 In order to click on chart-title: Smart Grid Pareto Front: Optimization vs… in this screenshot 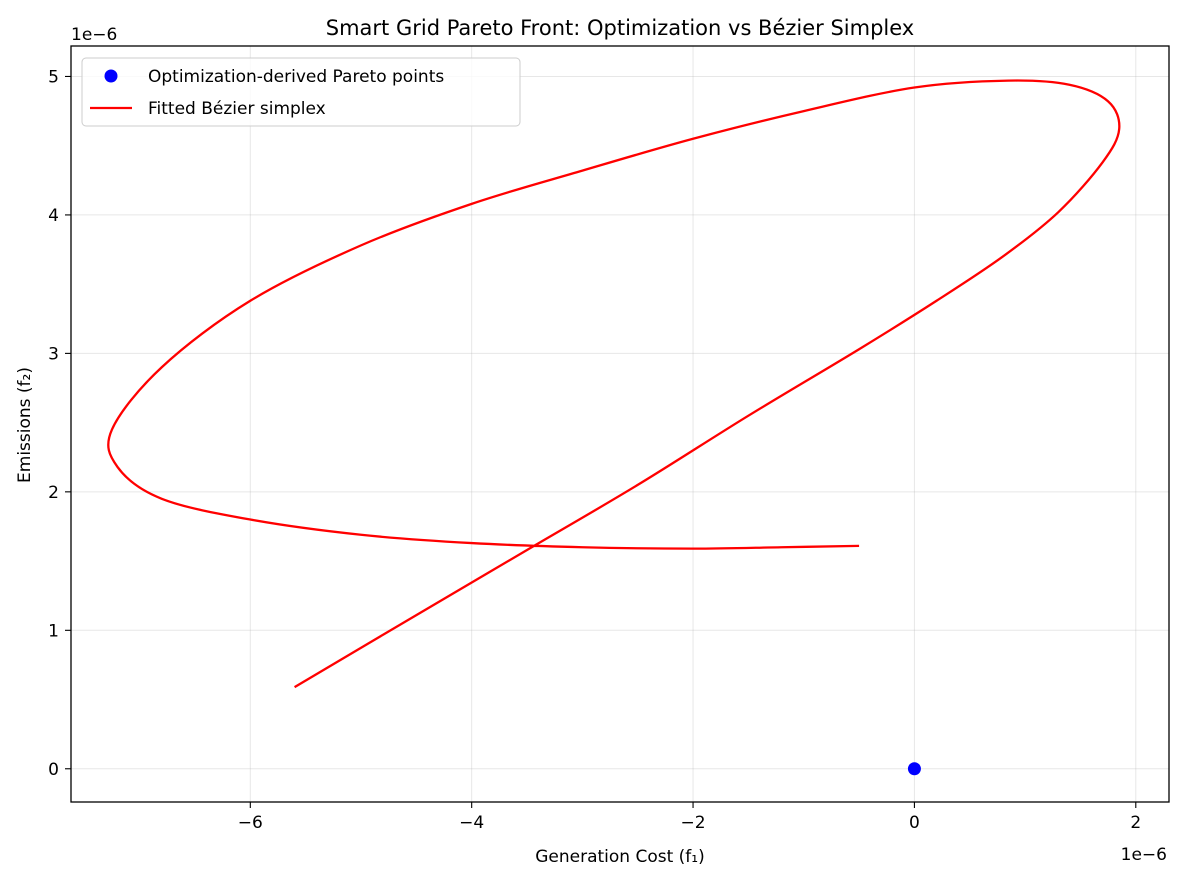, I will do `click(620, 28)`.